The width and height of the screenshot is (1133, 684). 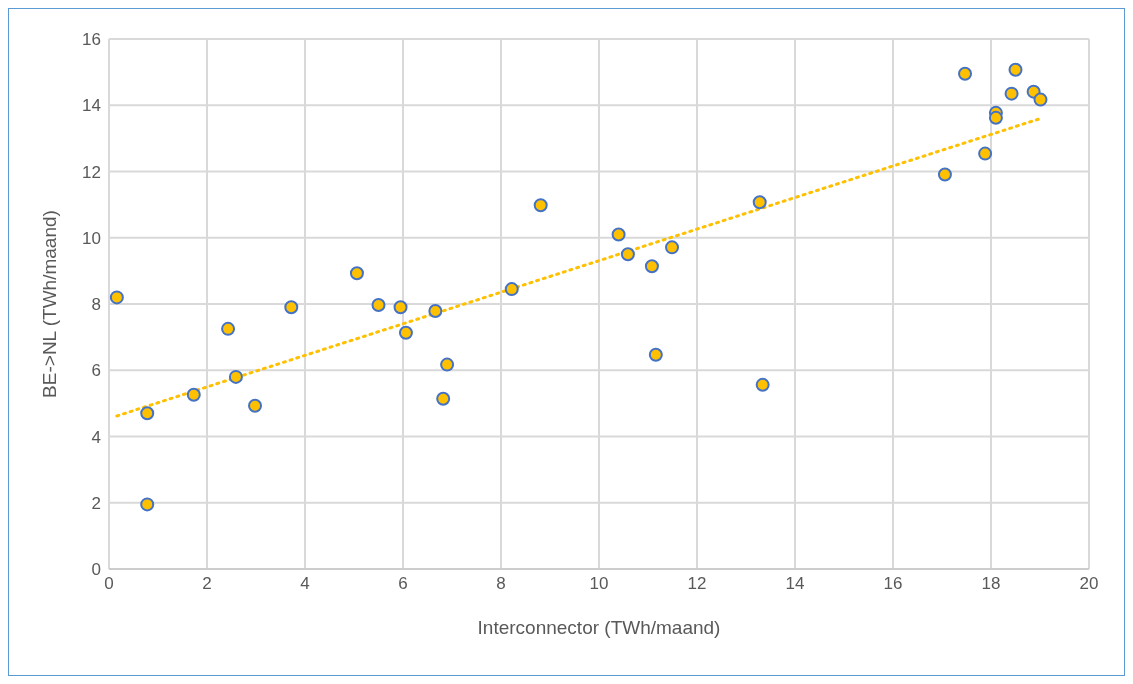 I want to click on x-tick-label: 0, so click(x=109, y=584).